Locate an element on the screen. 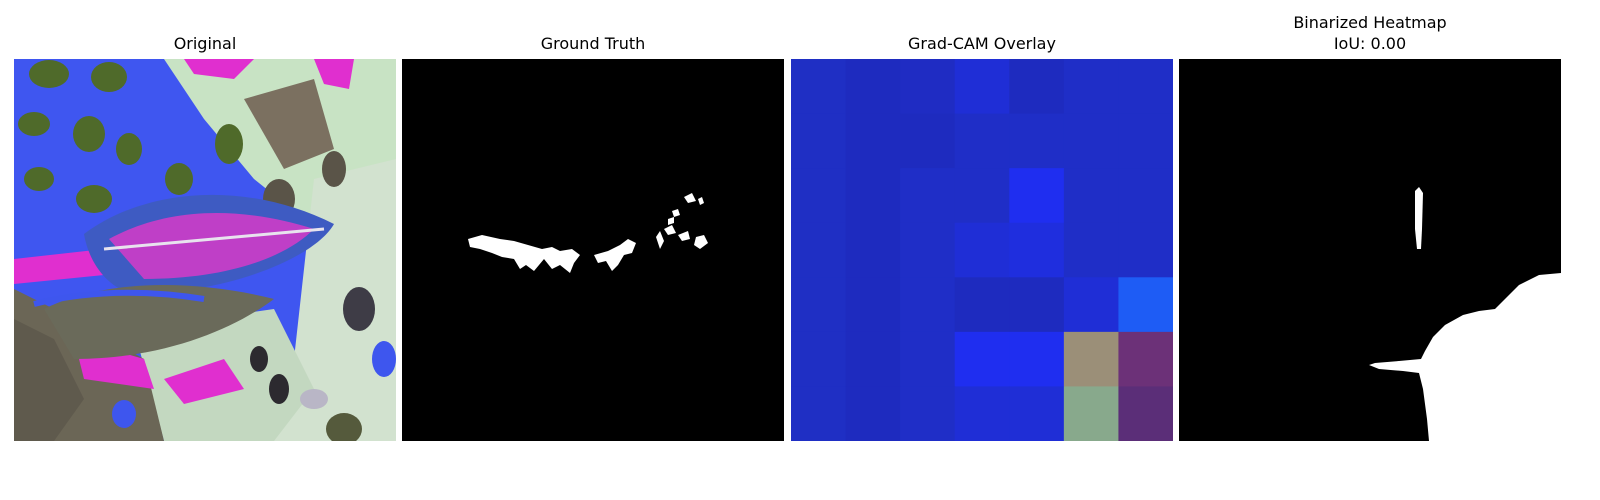 This screenshot has width=1600, height=500. ground-truth-title: Ground Truth is located at coordinates (593, 43).